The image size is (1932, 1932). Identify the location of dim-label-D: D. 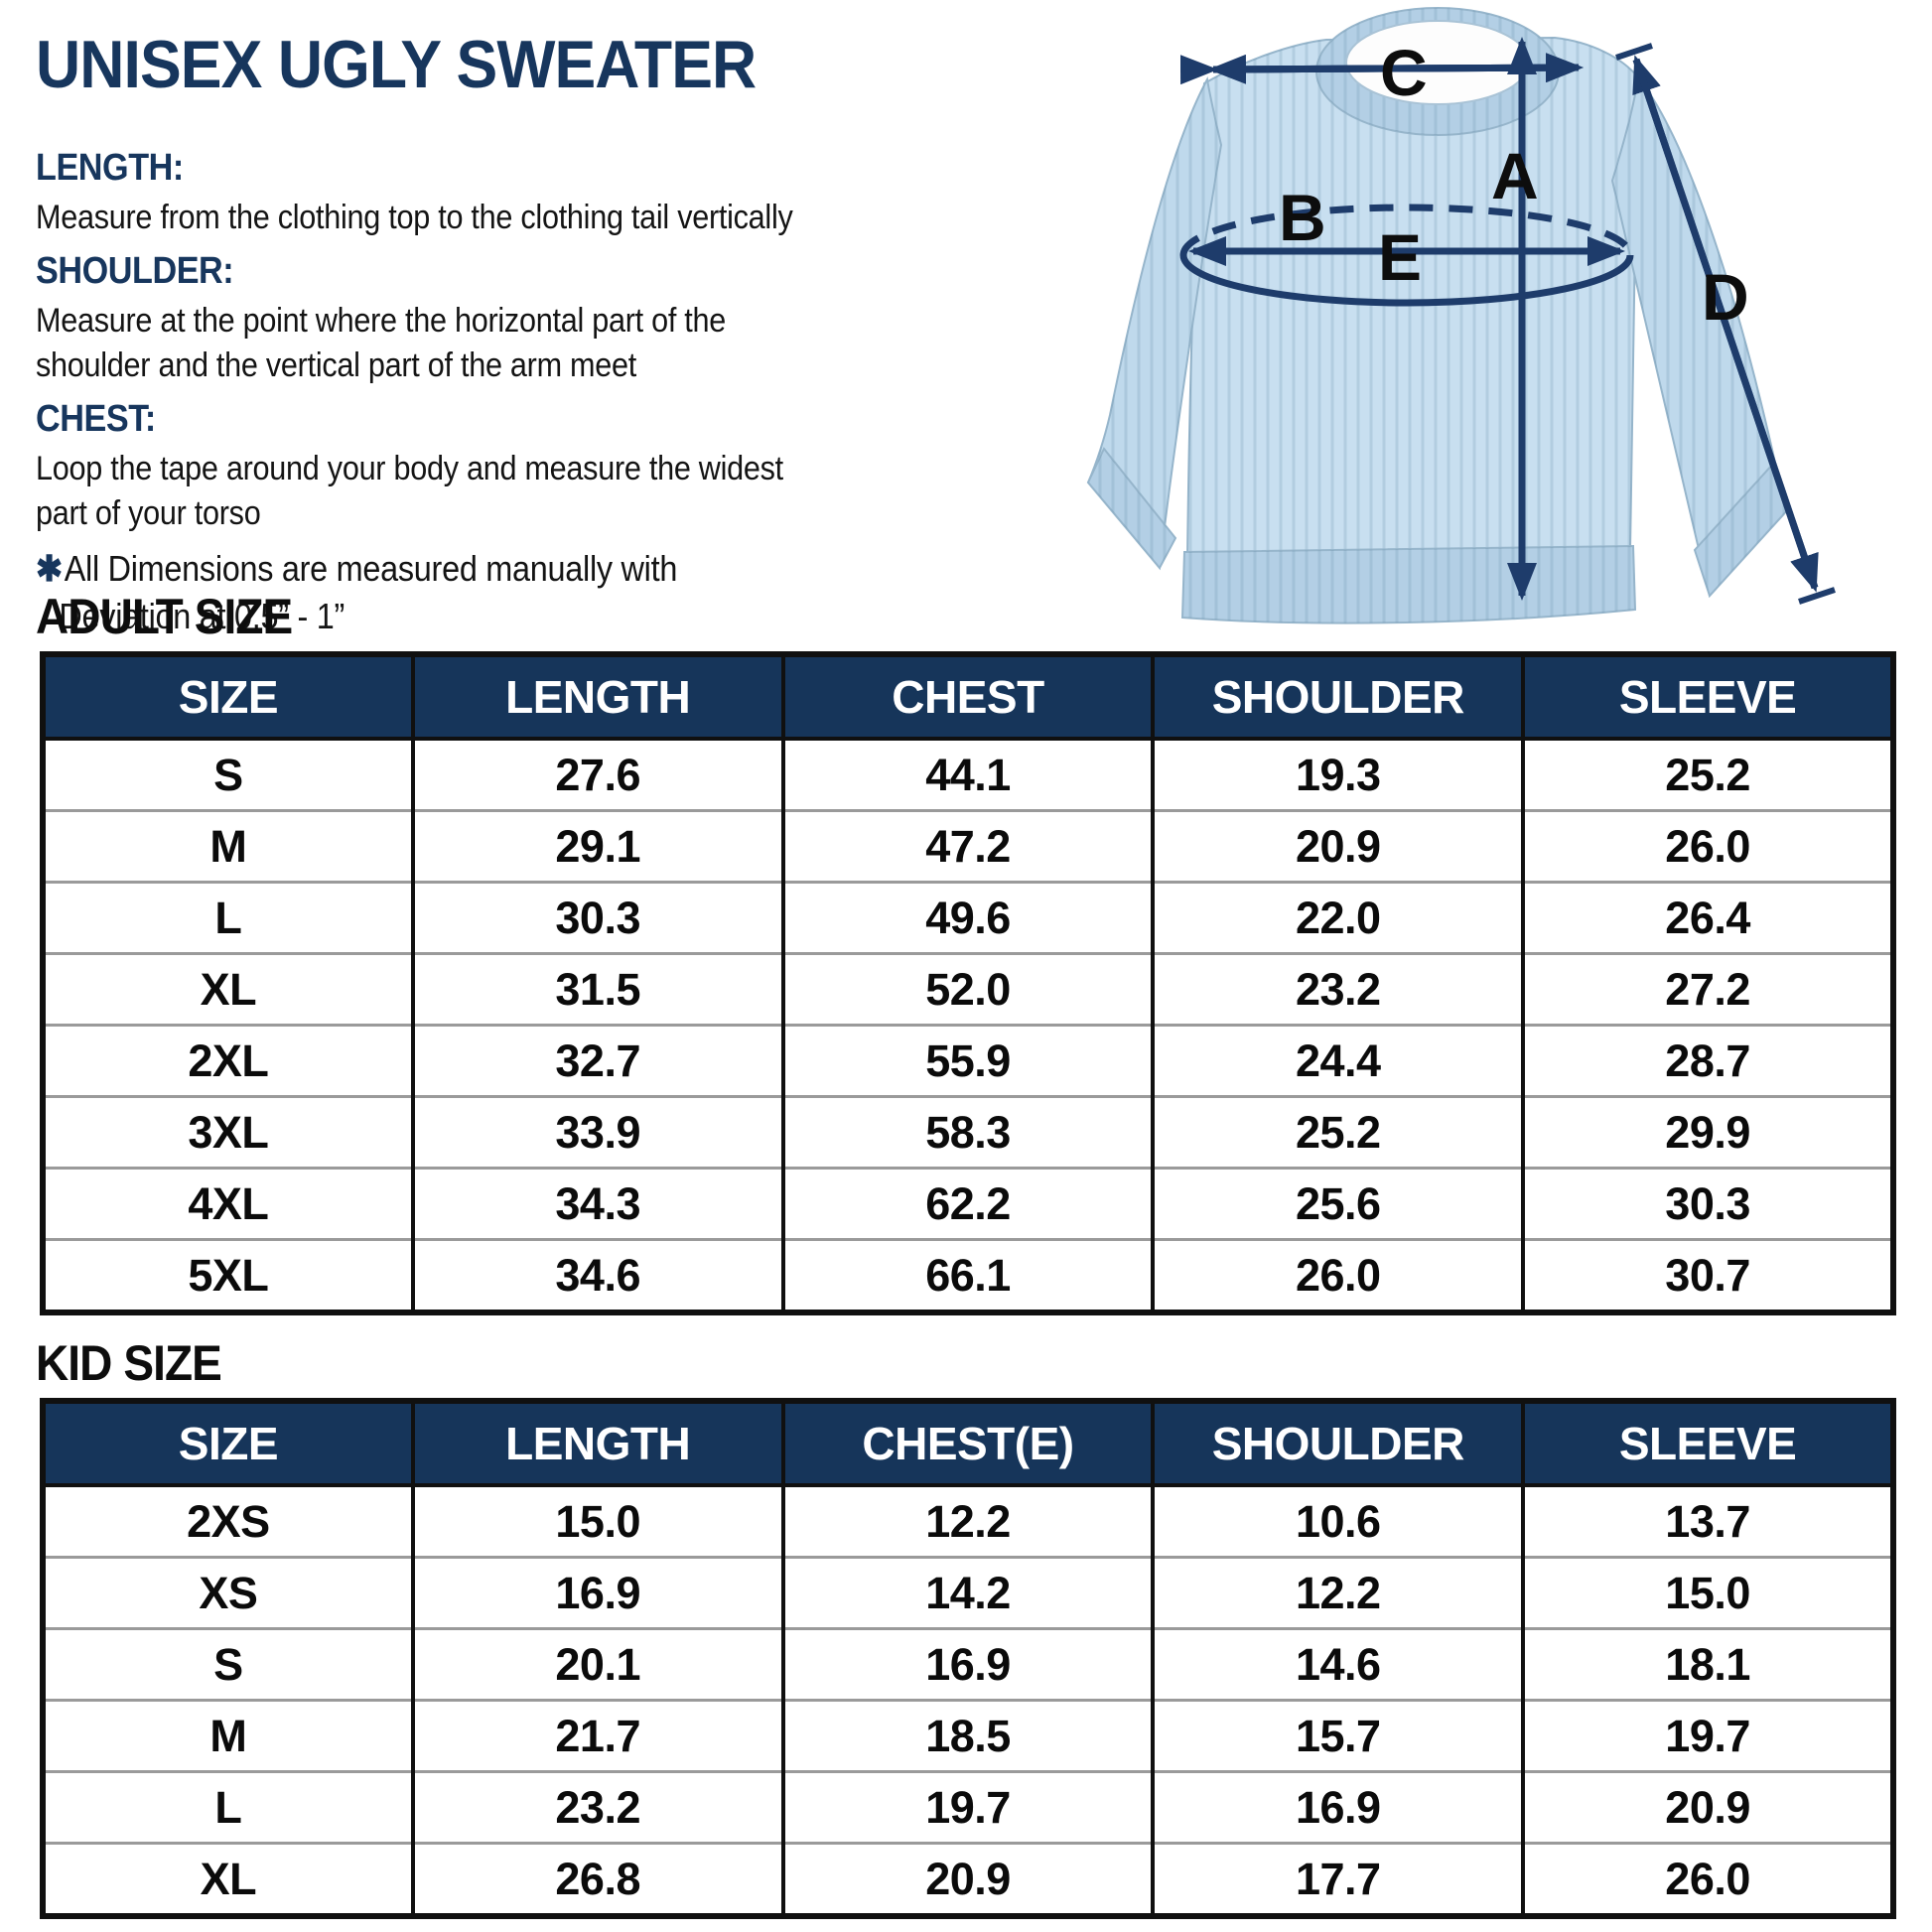
(1725, 297).